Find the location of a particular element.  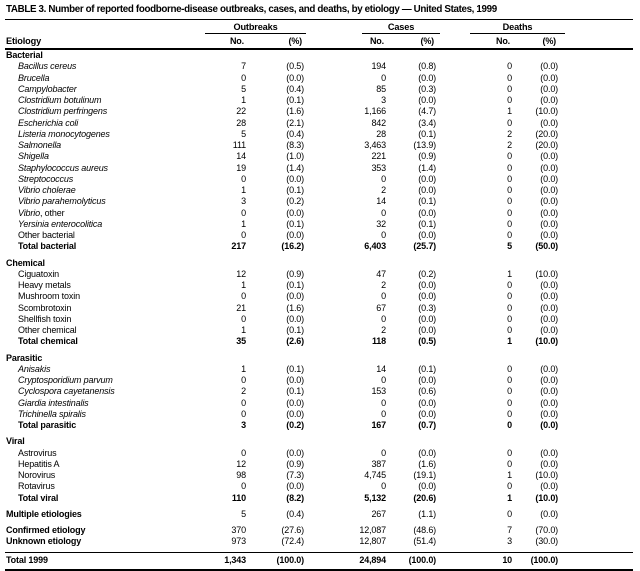

etiology-label: Vibrio cholerae is located at coordinates (47, 190).